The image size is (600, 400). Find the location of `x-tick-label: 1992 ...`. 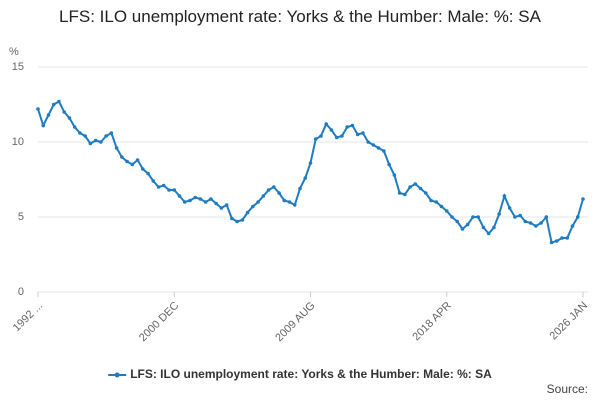

x-tick-label: 1992 ... is located at coordinates (28, 317).